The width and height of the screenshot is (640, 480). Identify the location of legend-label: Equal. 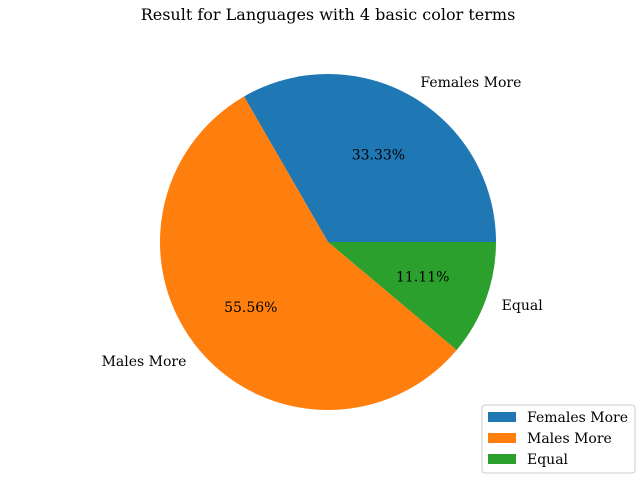
(548, 460).